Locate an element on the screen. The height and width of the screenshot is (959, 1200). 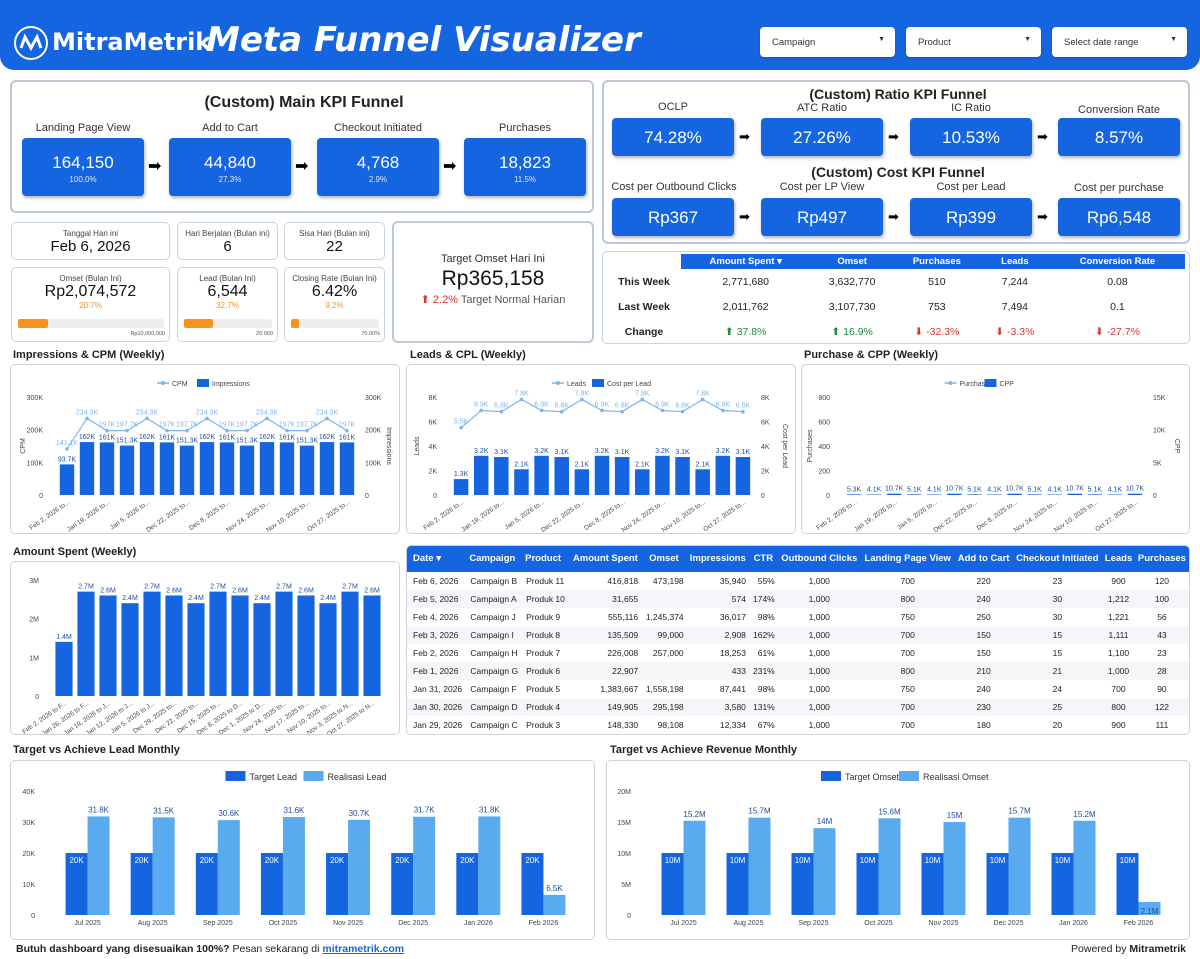
target-delta-text: Target Normal Harian is located at coordinates (513, 300).